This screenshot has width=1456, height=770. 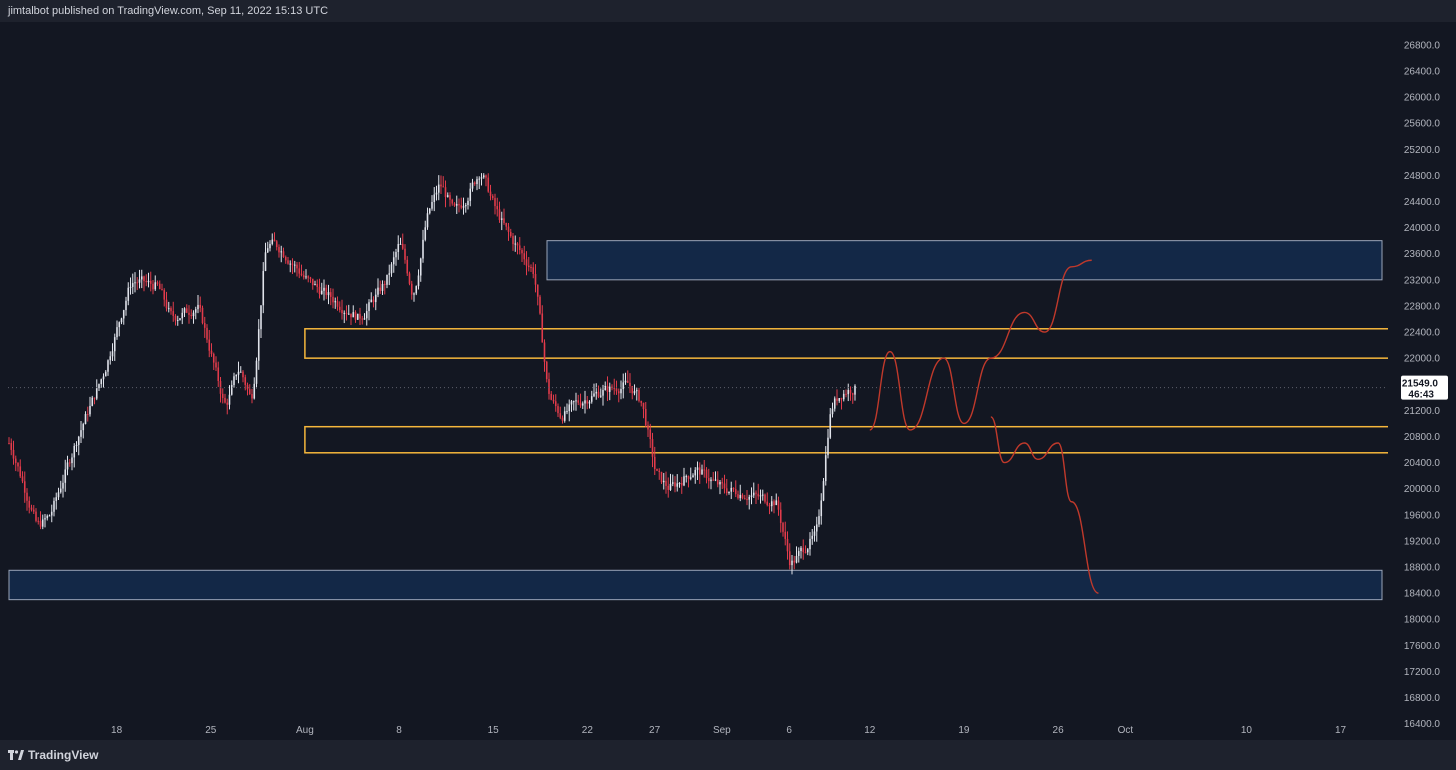 What do you see at coordinates (1421, 395) in the screenshot?
I see `countdown-label: 46:43` at bounding box center [1421, 395].